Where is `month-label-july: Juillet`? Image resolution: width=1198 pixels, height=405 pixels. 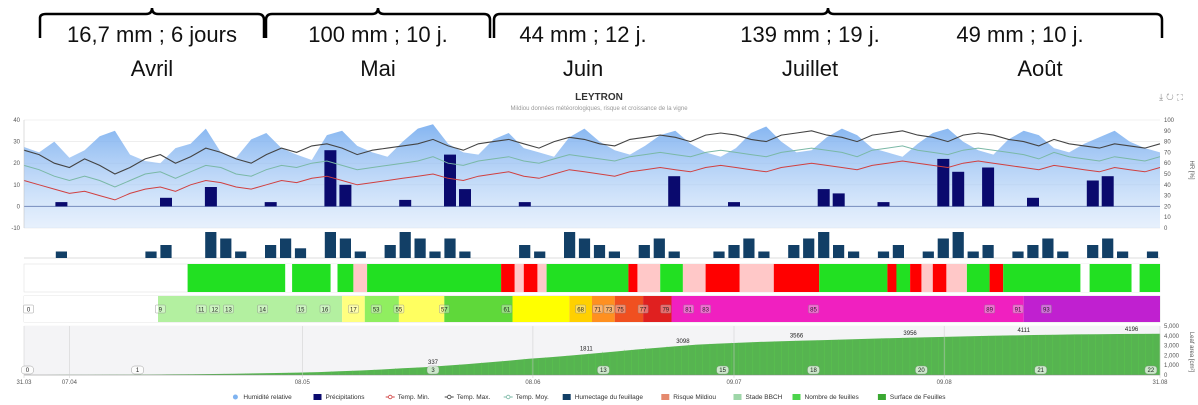 month-label-july: Juillet is located at coordinates (810, 68).